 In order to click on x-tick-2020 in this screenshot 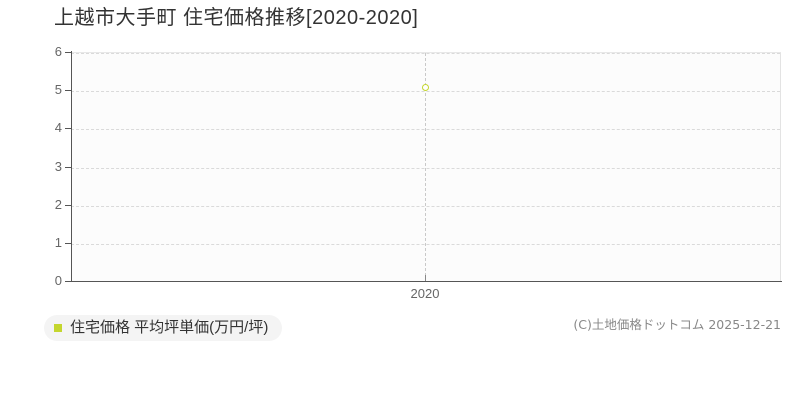, I will do `click(425, 278)`.